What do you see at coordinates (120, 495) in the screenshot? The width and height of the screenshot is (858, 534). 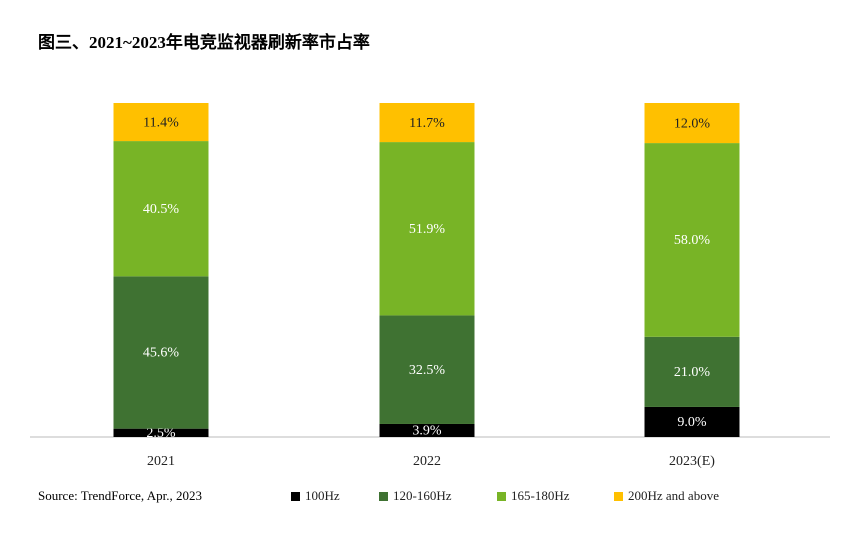 I see `source: Source: TrendForce, Apr., 2023` at bounding box center [120, 495].